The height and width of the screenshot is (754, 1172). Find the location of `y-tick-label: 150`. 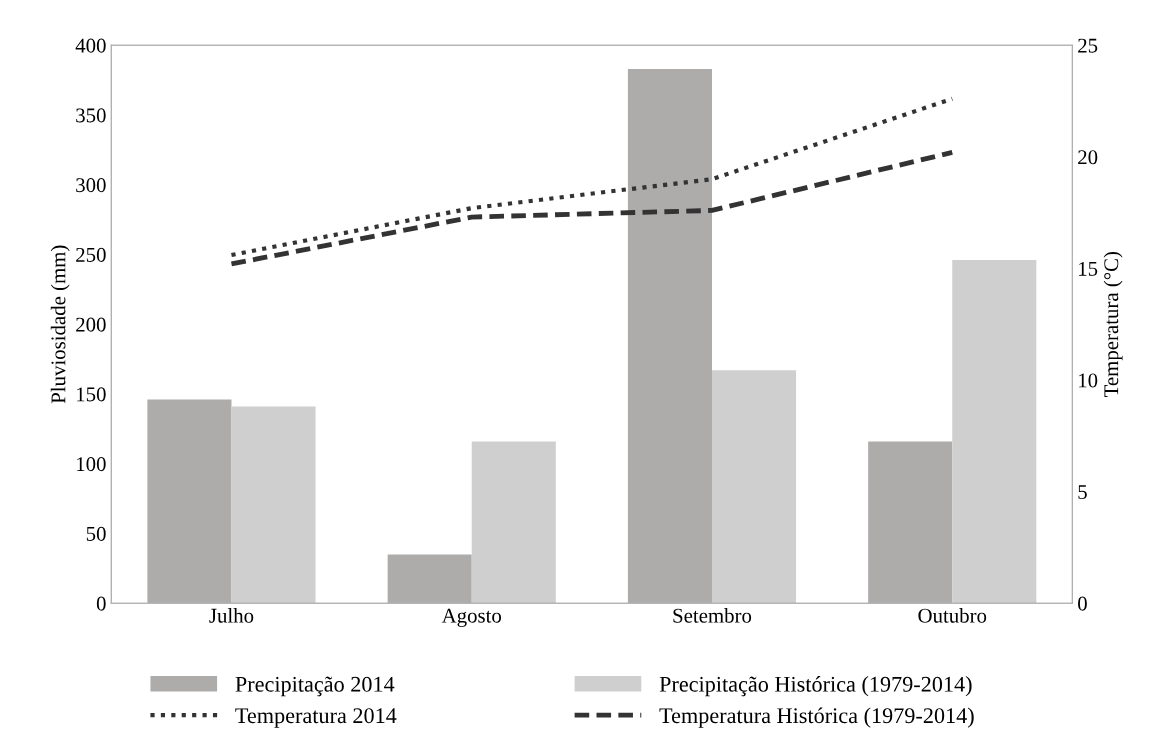

y-tick-label: 150 is located at coordinates (91, 394).